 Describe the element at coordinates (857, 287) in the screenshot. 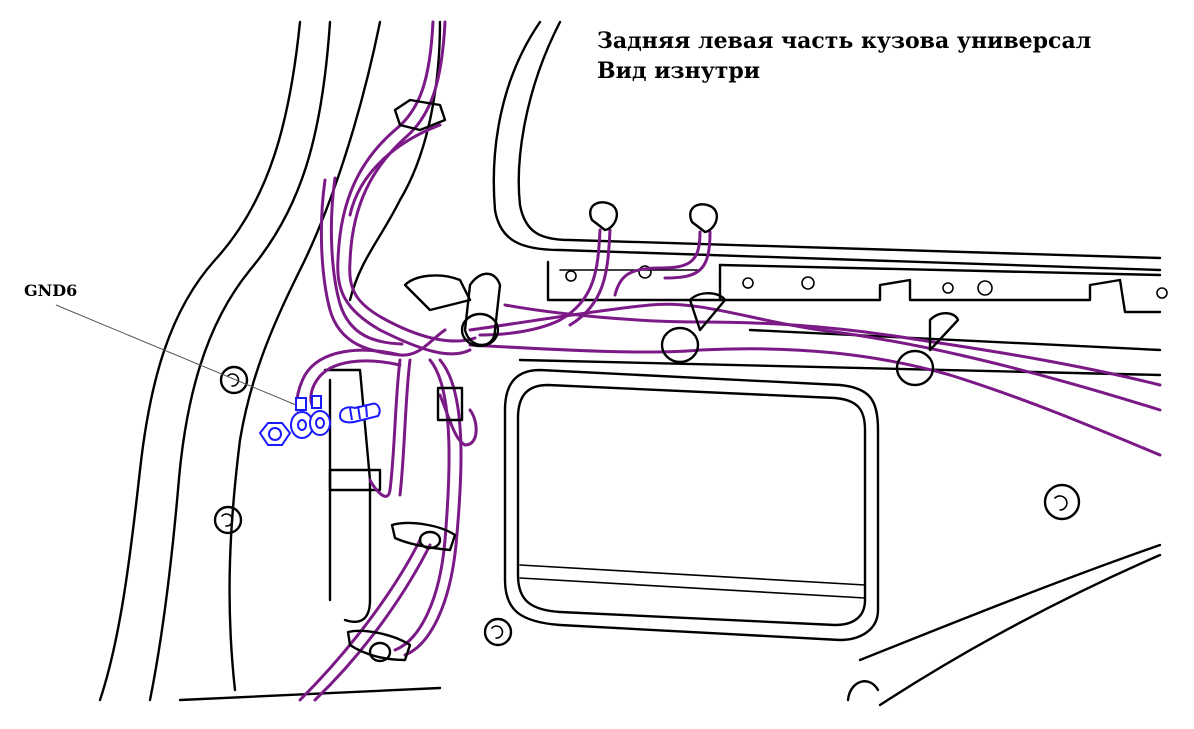

I see `upper-rail` at that location.